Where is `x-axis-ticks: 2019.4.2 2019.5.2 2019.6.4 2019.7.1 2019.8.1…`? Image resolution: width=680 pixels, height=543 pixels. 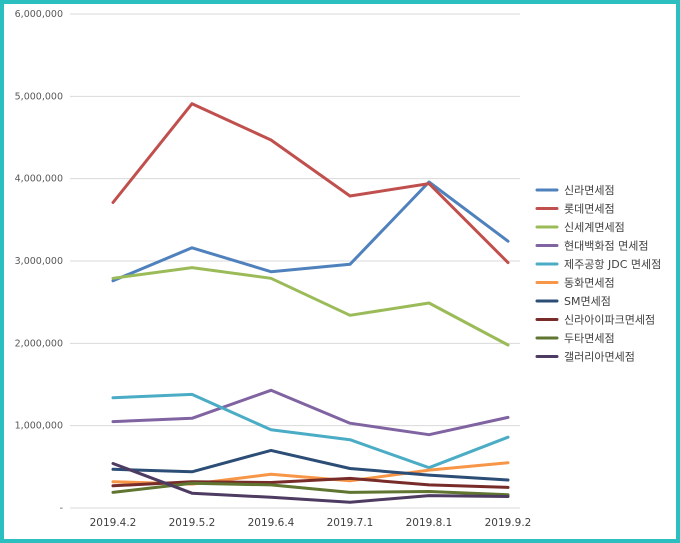
x-axis-ticks: 2019.4.2 2019.5.2 2019.6.4 2019.7.1 2019.8.1… is located at coordinates (311, 523).